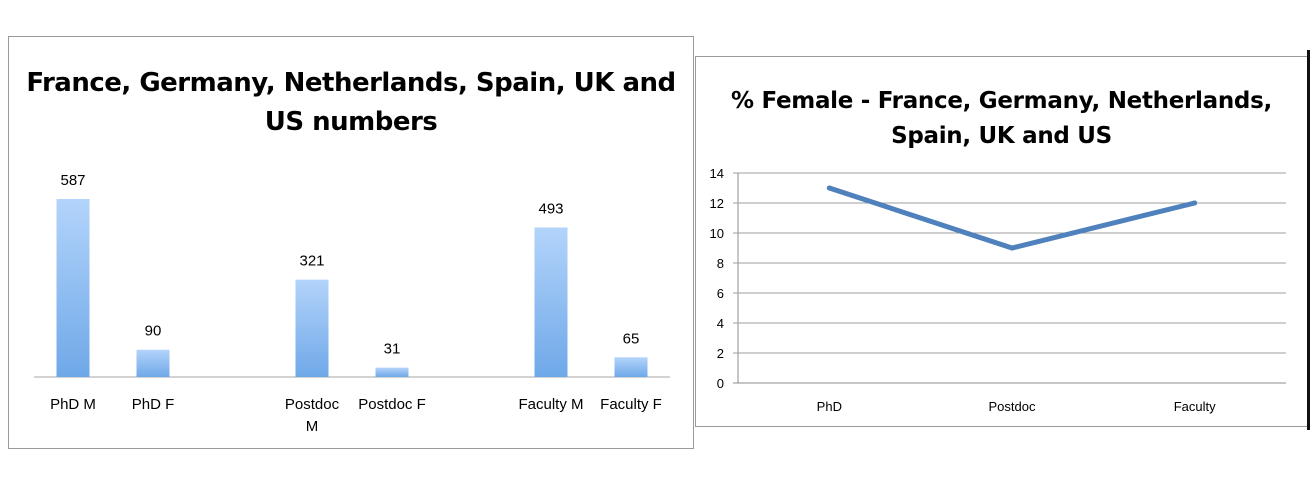  What do you see at coordinates (1195, 406) in the screenshot?
I see `x-tick-label-faculty: Faculty` at bounding box center [1195, 406].